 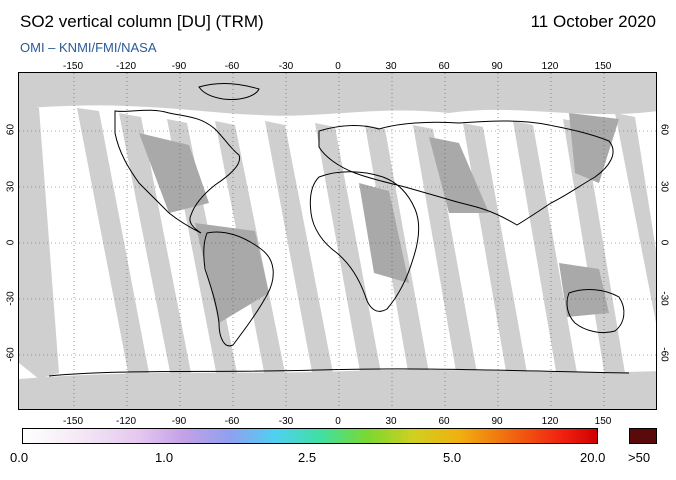 What do you see at coordinates (177, 171) in the screenshot?
I see `north-america-coast` at bounding box center [177, 171].